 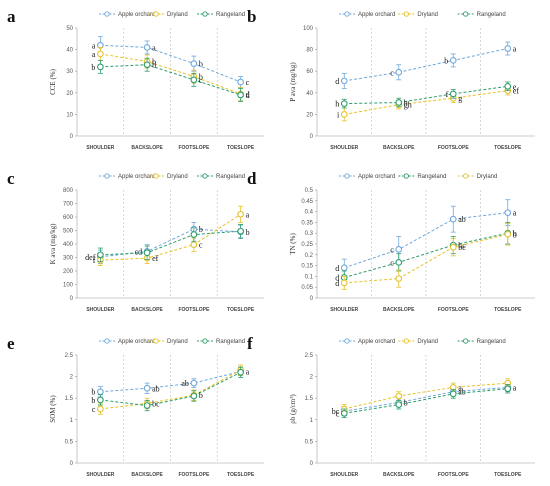 I want to click on significance-letter: i, so click(x=338, y=114).